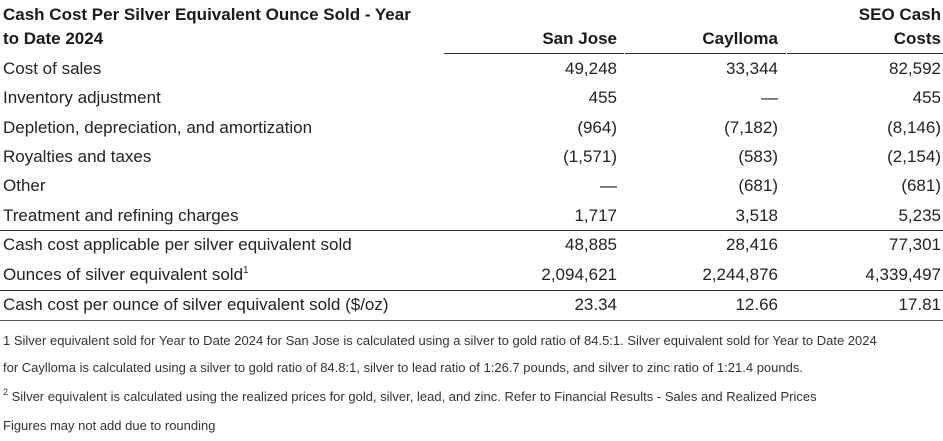  I want to click on seo-cash-header-line-1: SEO Cash, so click(899, 14).